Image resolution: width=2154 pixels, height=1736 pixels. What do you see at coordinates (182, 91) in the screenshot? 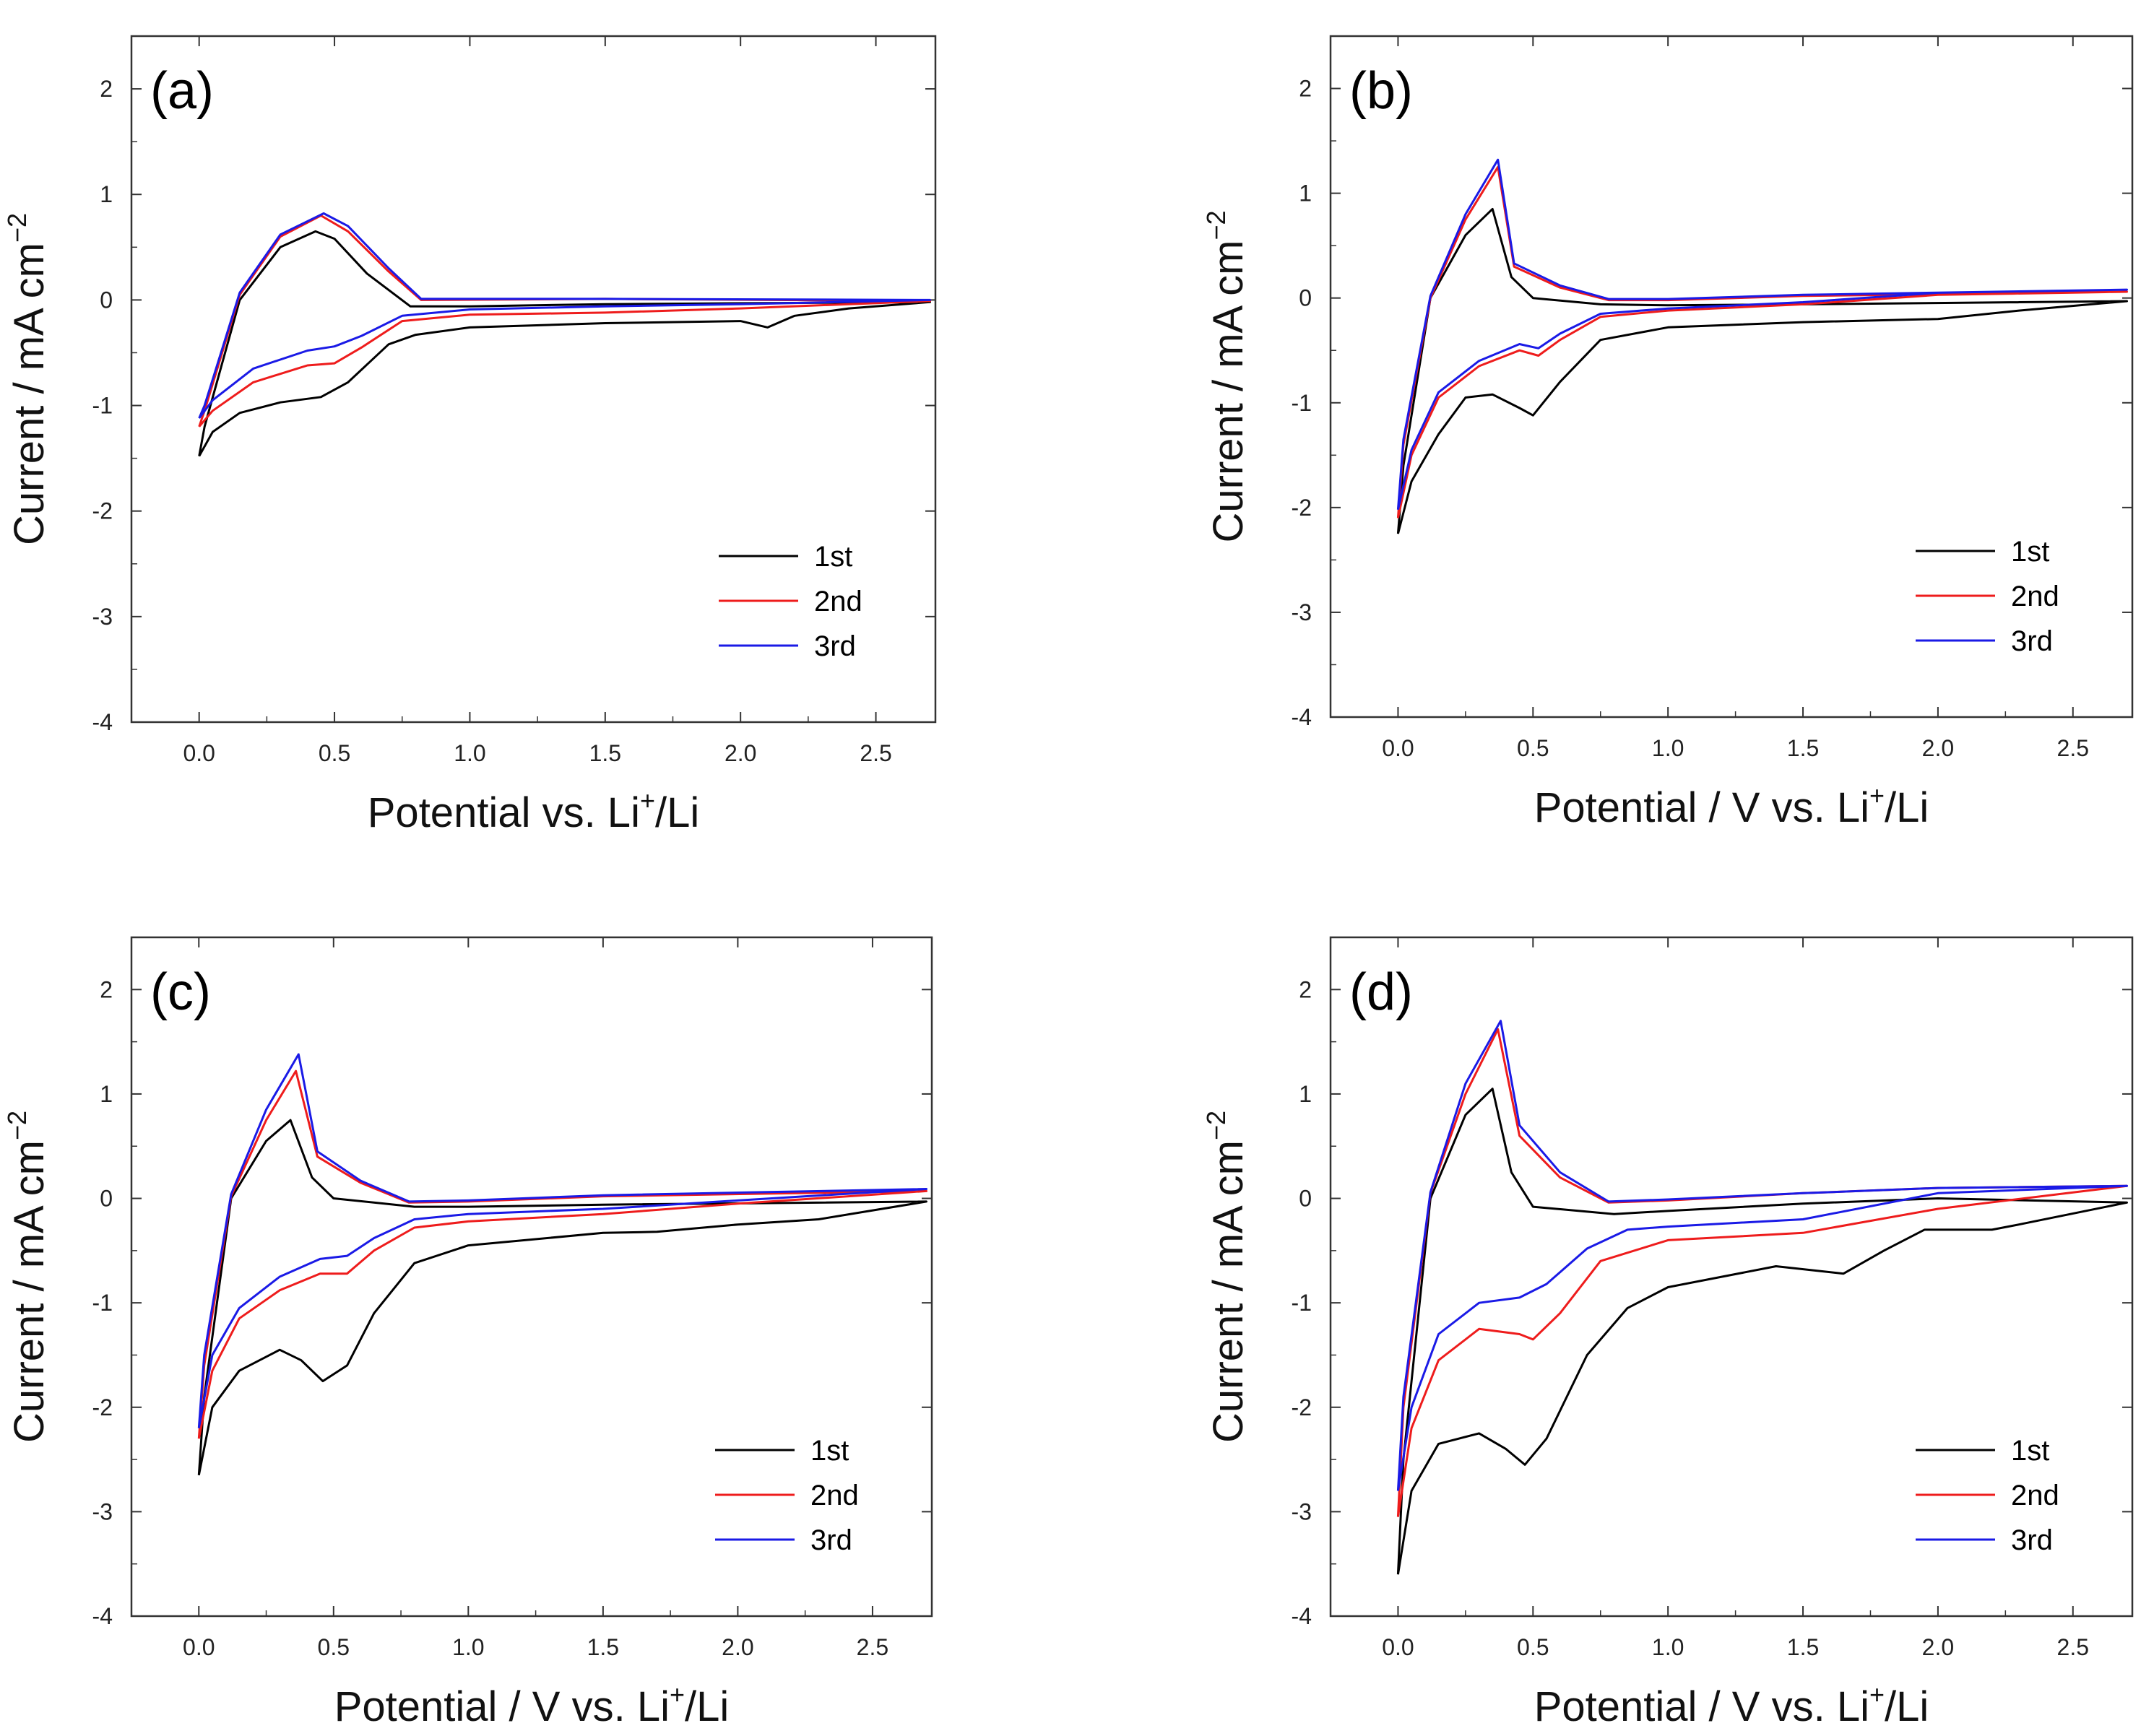
I see `panel-label: (a)` at bounding box center [182, 91].